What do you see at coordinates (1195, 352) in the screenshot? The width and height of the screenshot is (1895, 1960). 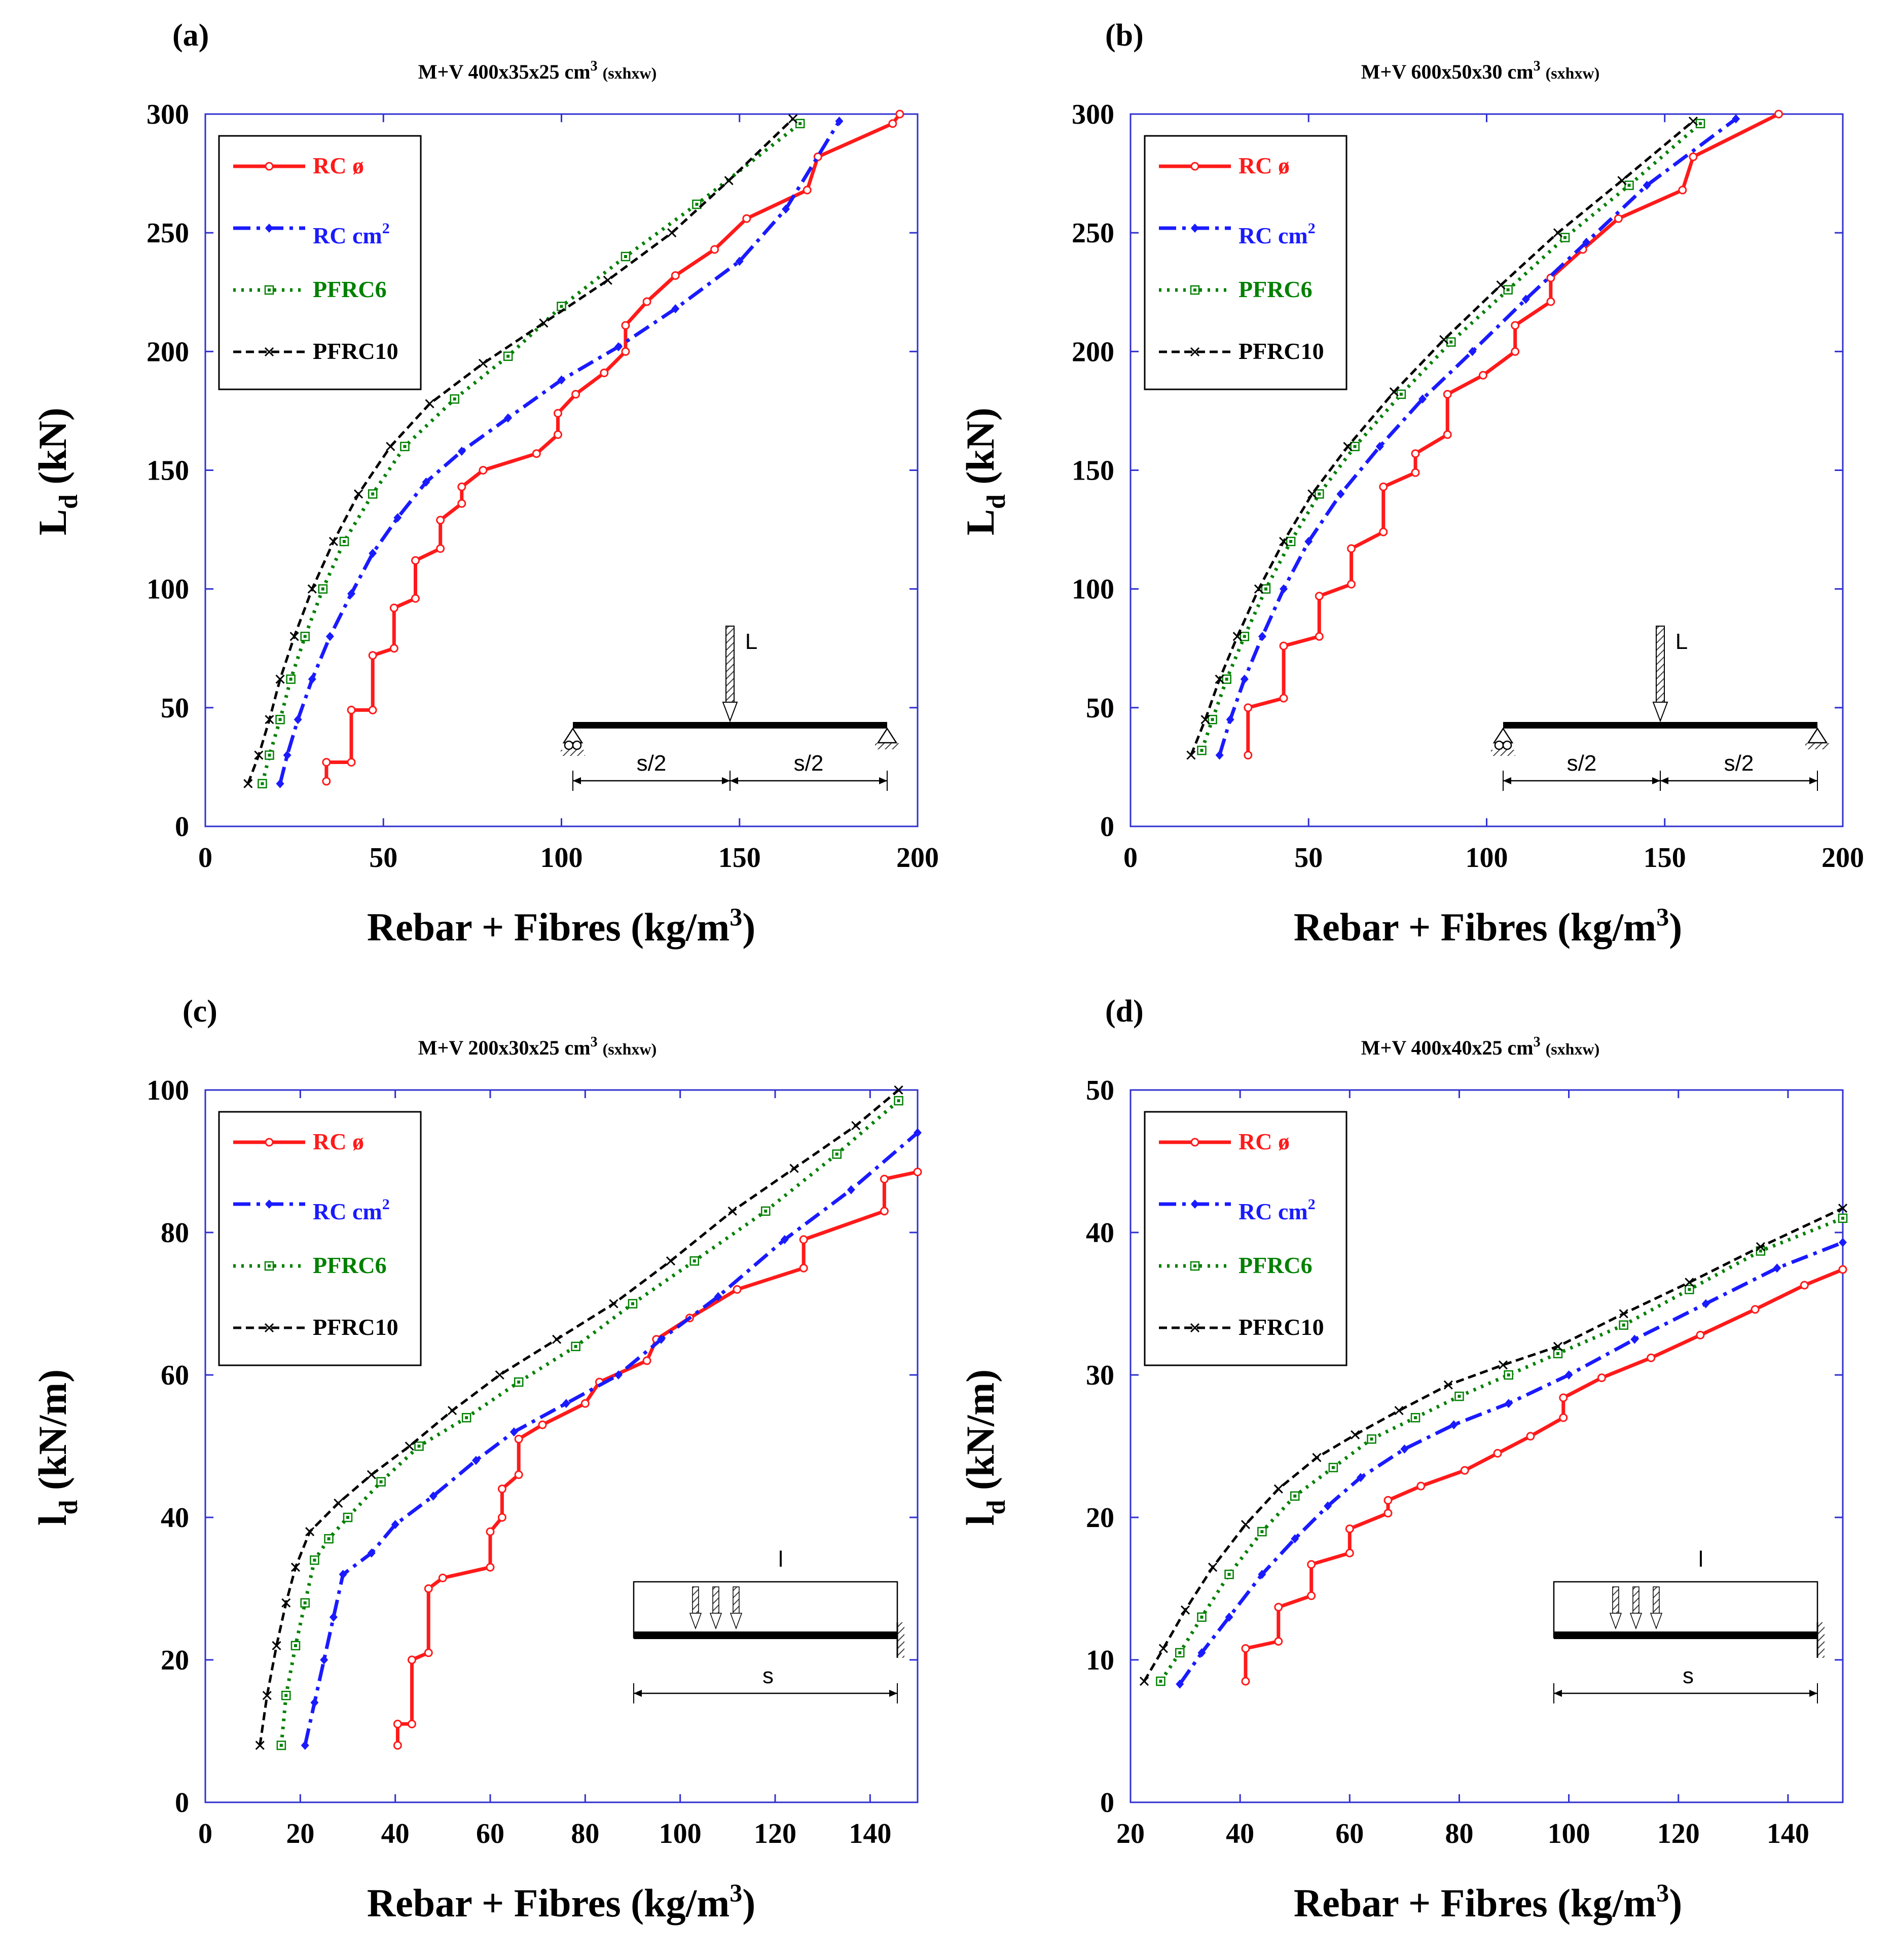 I see `legend-marker-pfrc10` at bounding box center [1195, 352].